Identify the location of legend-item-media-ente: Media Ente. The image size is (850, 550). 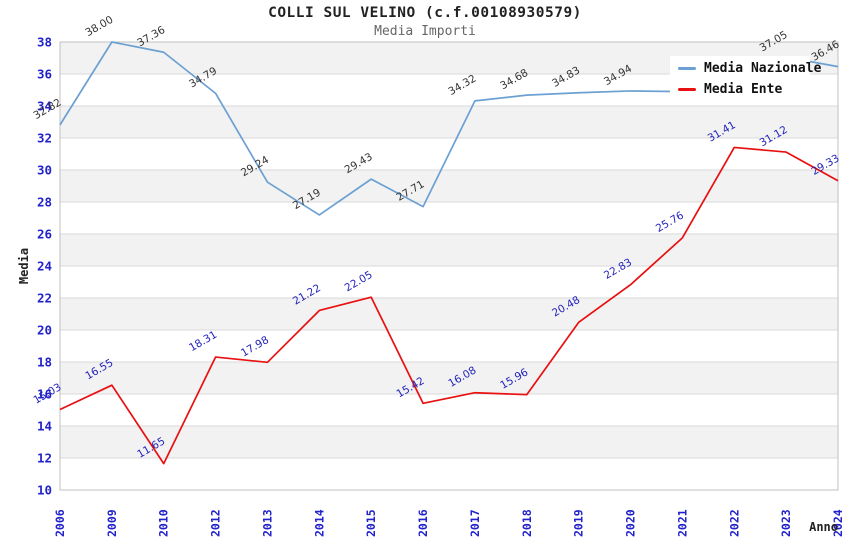
(744, 89).